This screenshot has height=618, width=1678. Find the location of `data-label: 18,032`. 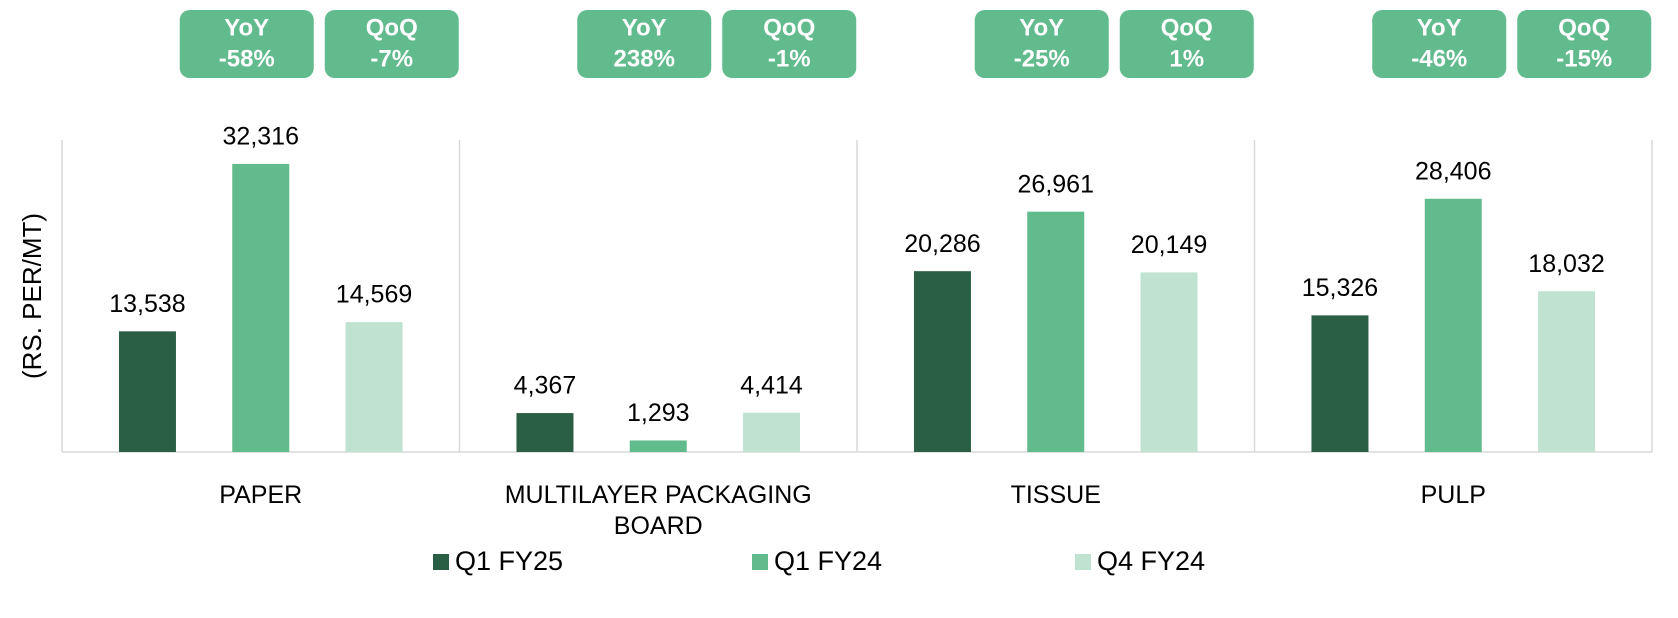

data-label: 18,032 is located at coordinates (1566, 264).